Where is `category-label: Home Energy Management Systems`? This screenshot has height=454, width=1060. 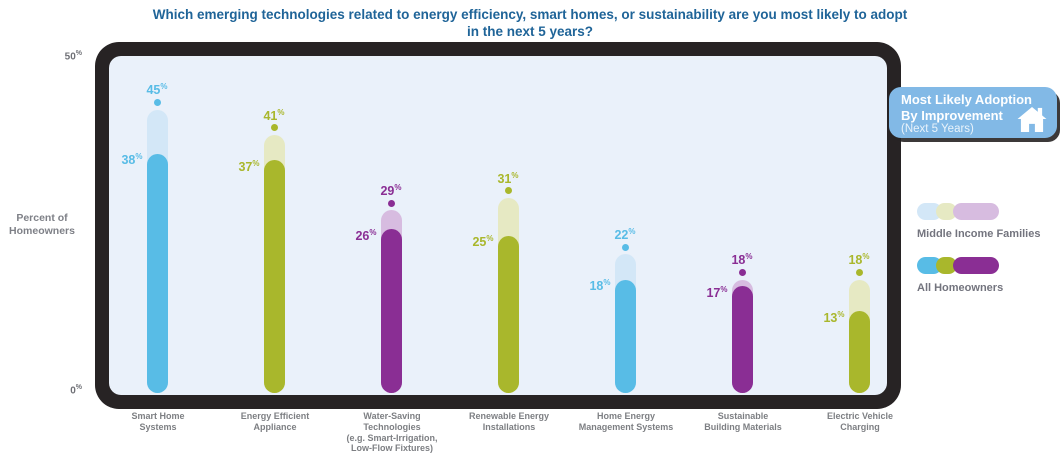
category-label: Home Energy Management Systems is located at coordinates (626, 421).